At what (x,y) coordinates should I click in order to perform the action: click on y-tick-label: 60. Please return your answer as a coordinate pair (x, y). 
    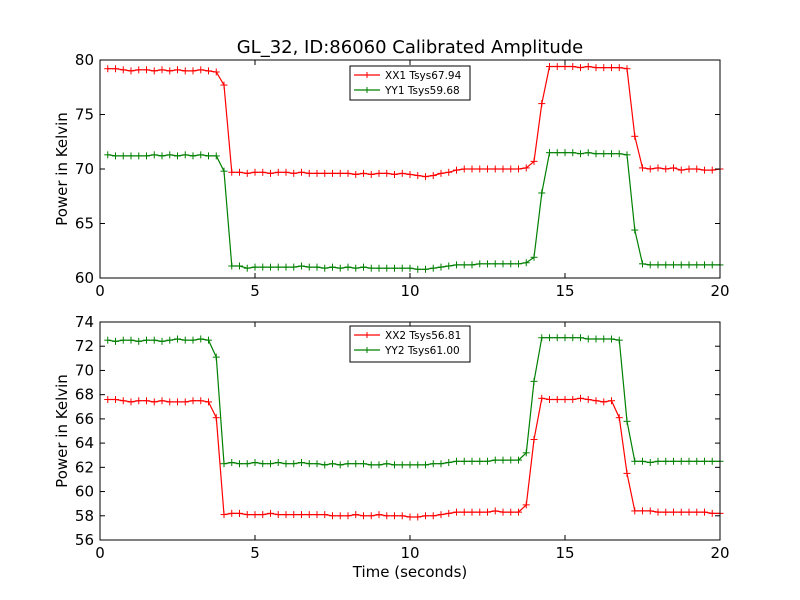
    Looking at the image, I should click on (84, 278).